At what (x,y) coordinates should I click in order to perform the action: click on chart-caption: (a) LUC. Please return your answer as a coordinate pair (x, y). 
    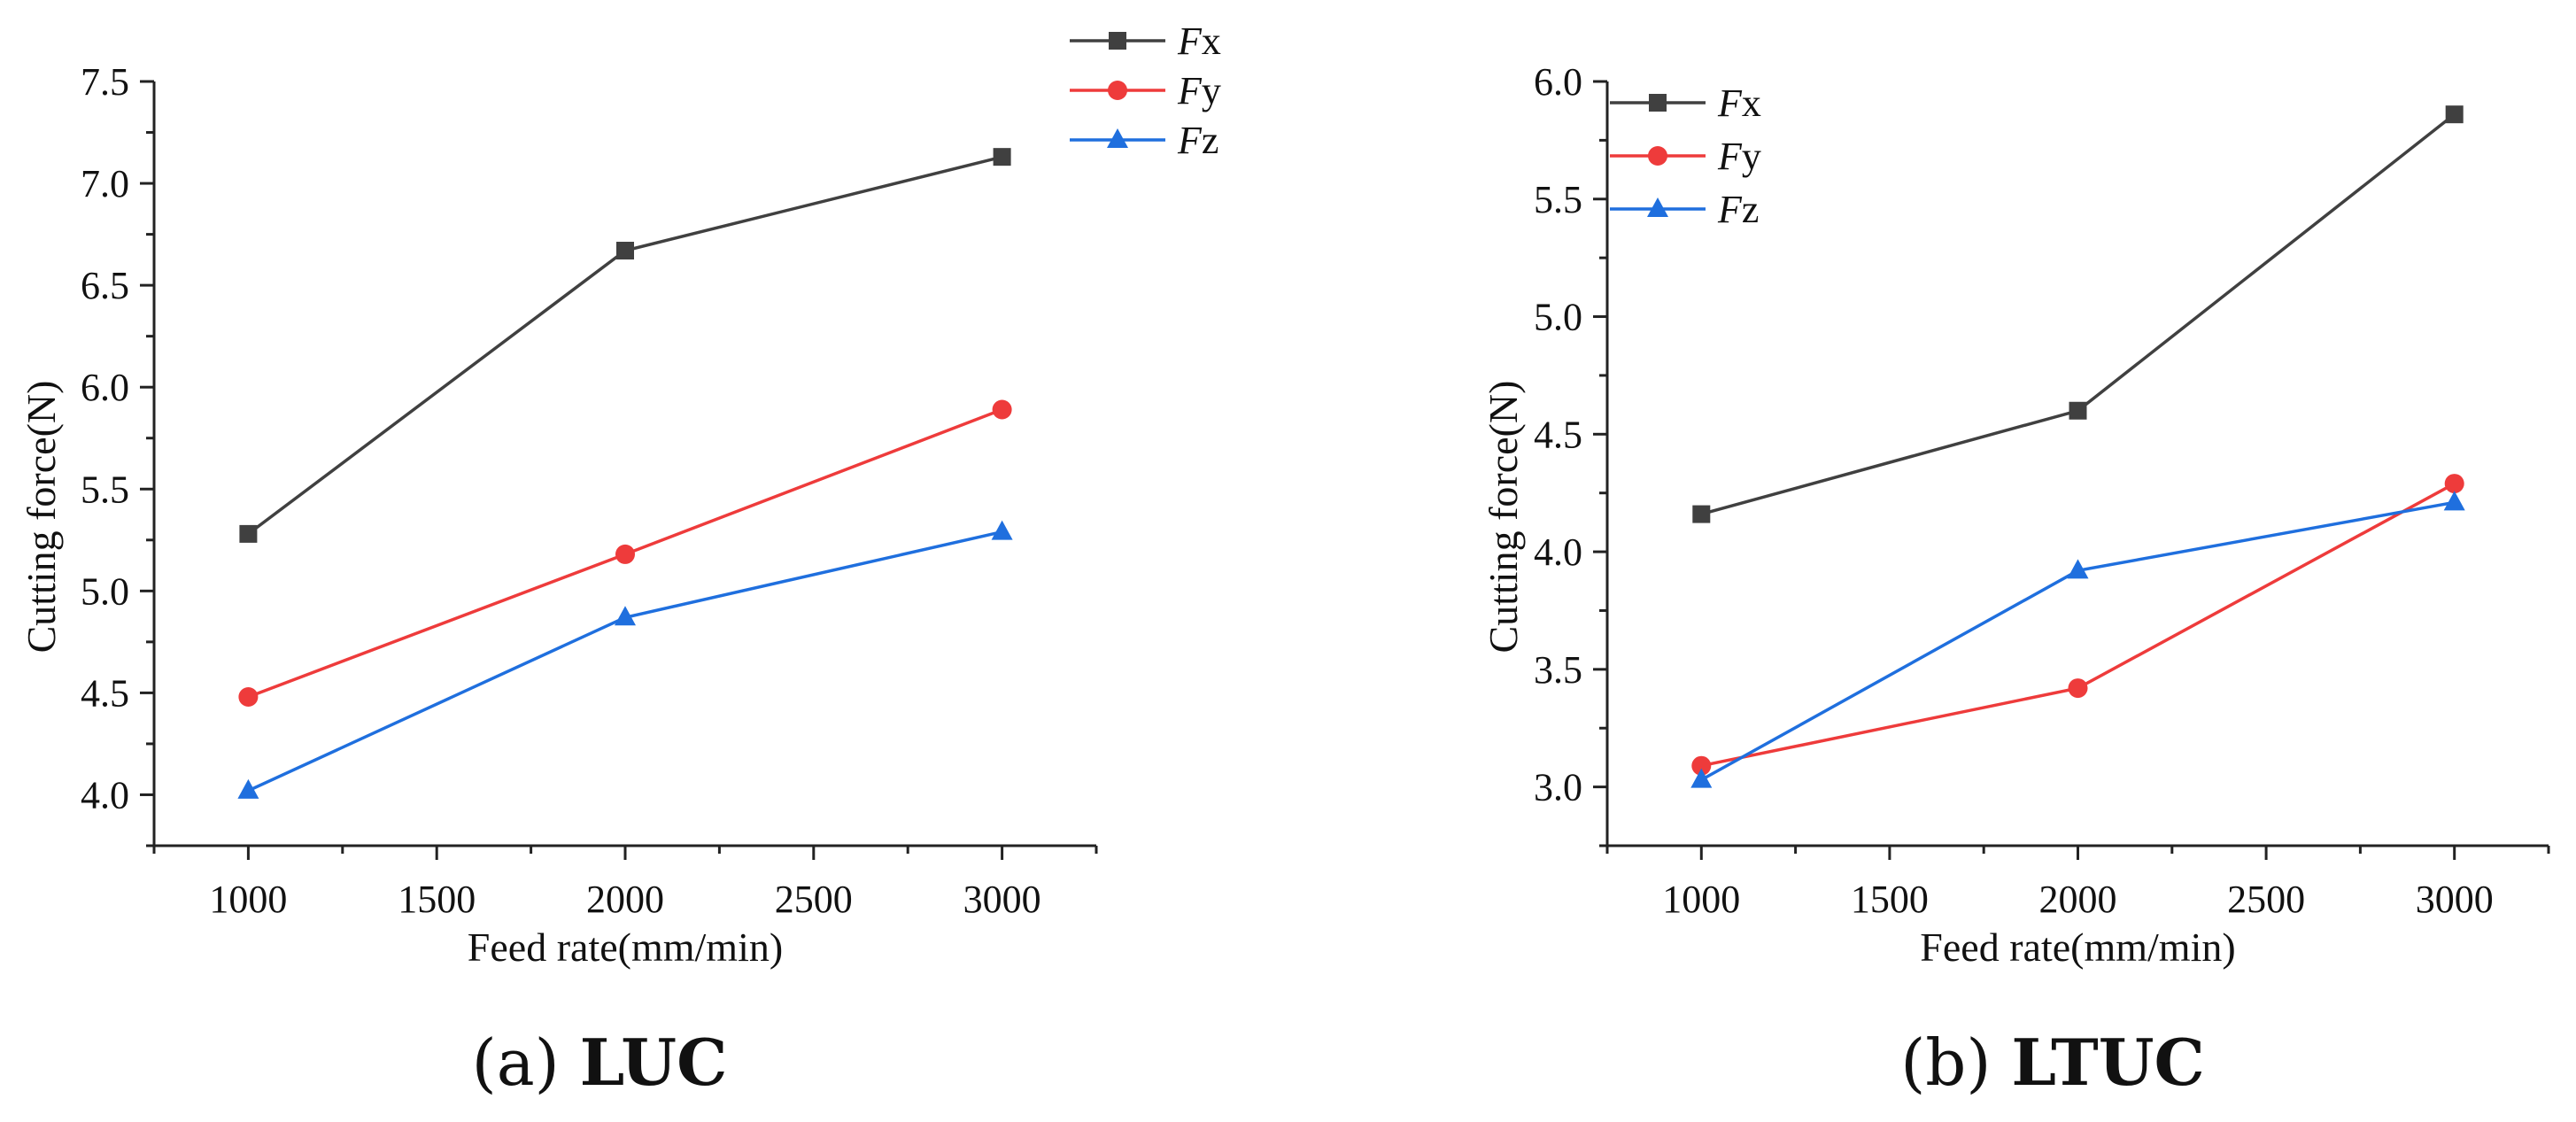
    Looking at the image, I should click on (600, 1062).